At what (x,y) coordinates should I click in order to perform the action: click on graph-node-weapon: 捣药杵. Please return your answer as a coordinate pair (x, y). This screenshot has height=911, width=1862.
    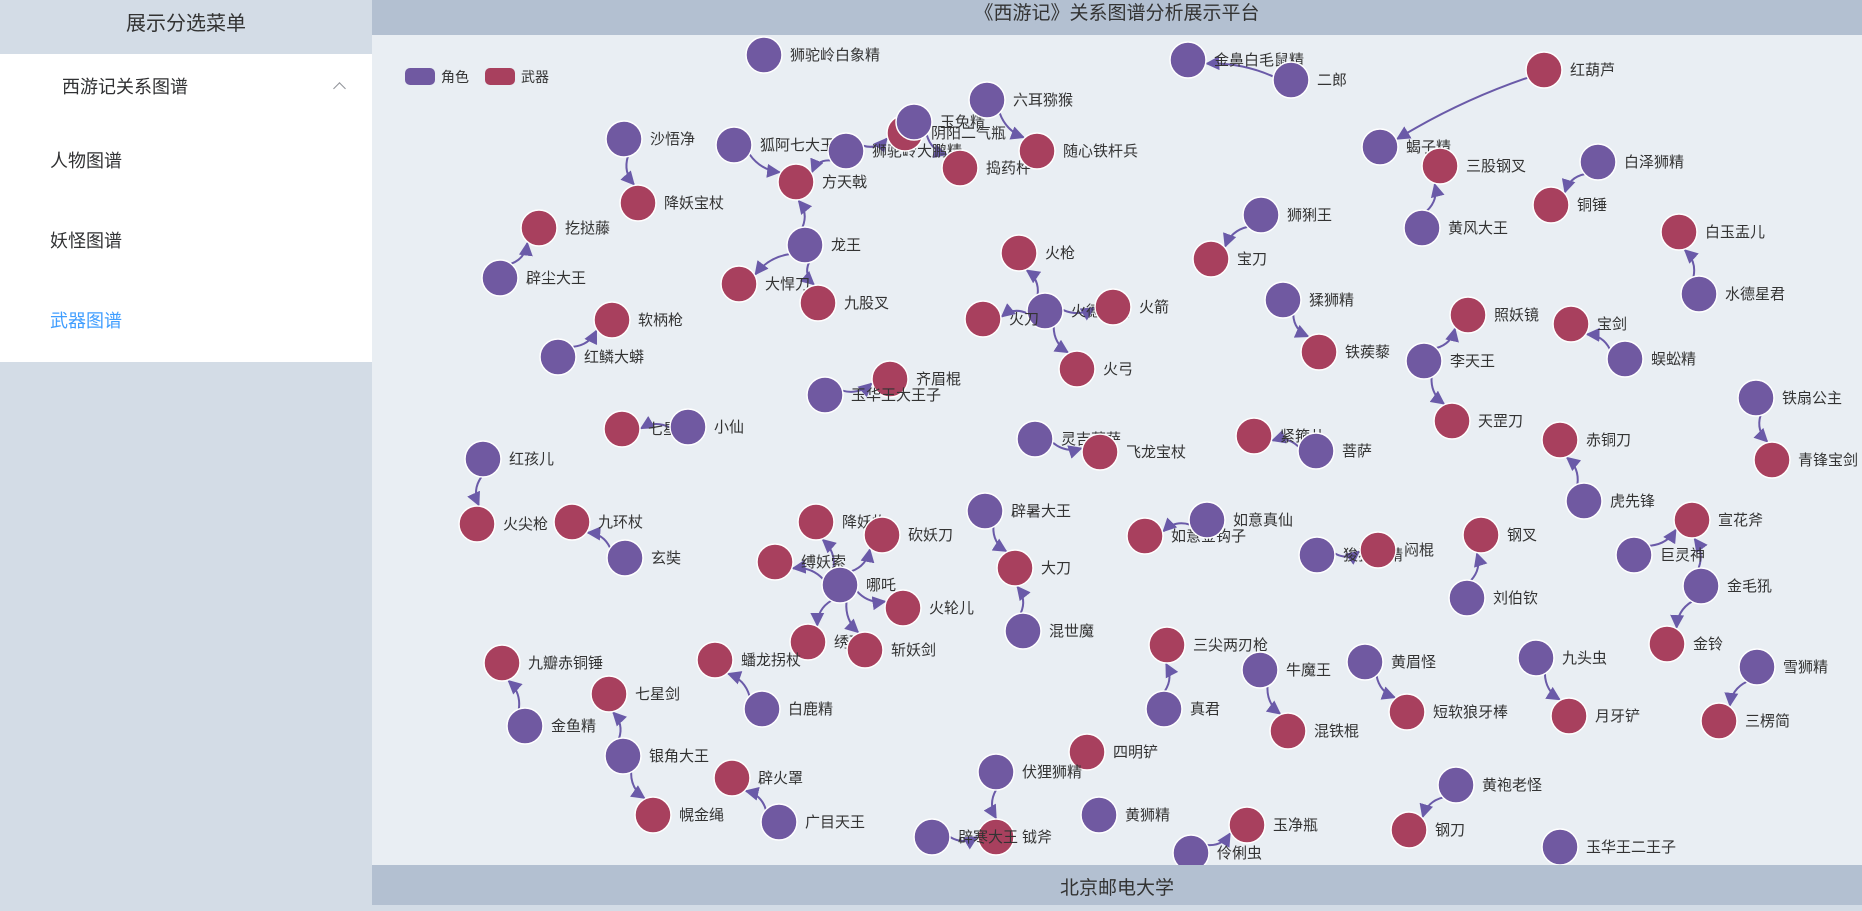
    Looking at the image, I should click on (986, 168).